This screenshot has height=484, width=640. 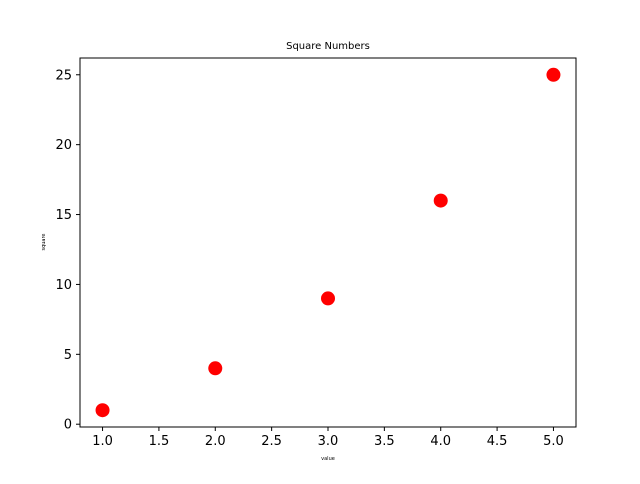 What do you see at coordinates (68, 425) in the screenshot?
I see `y-tick-label: 0` at bounding box center [68, 425].